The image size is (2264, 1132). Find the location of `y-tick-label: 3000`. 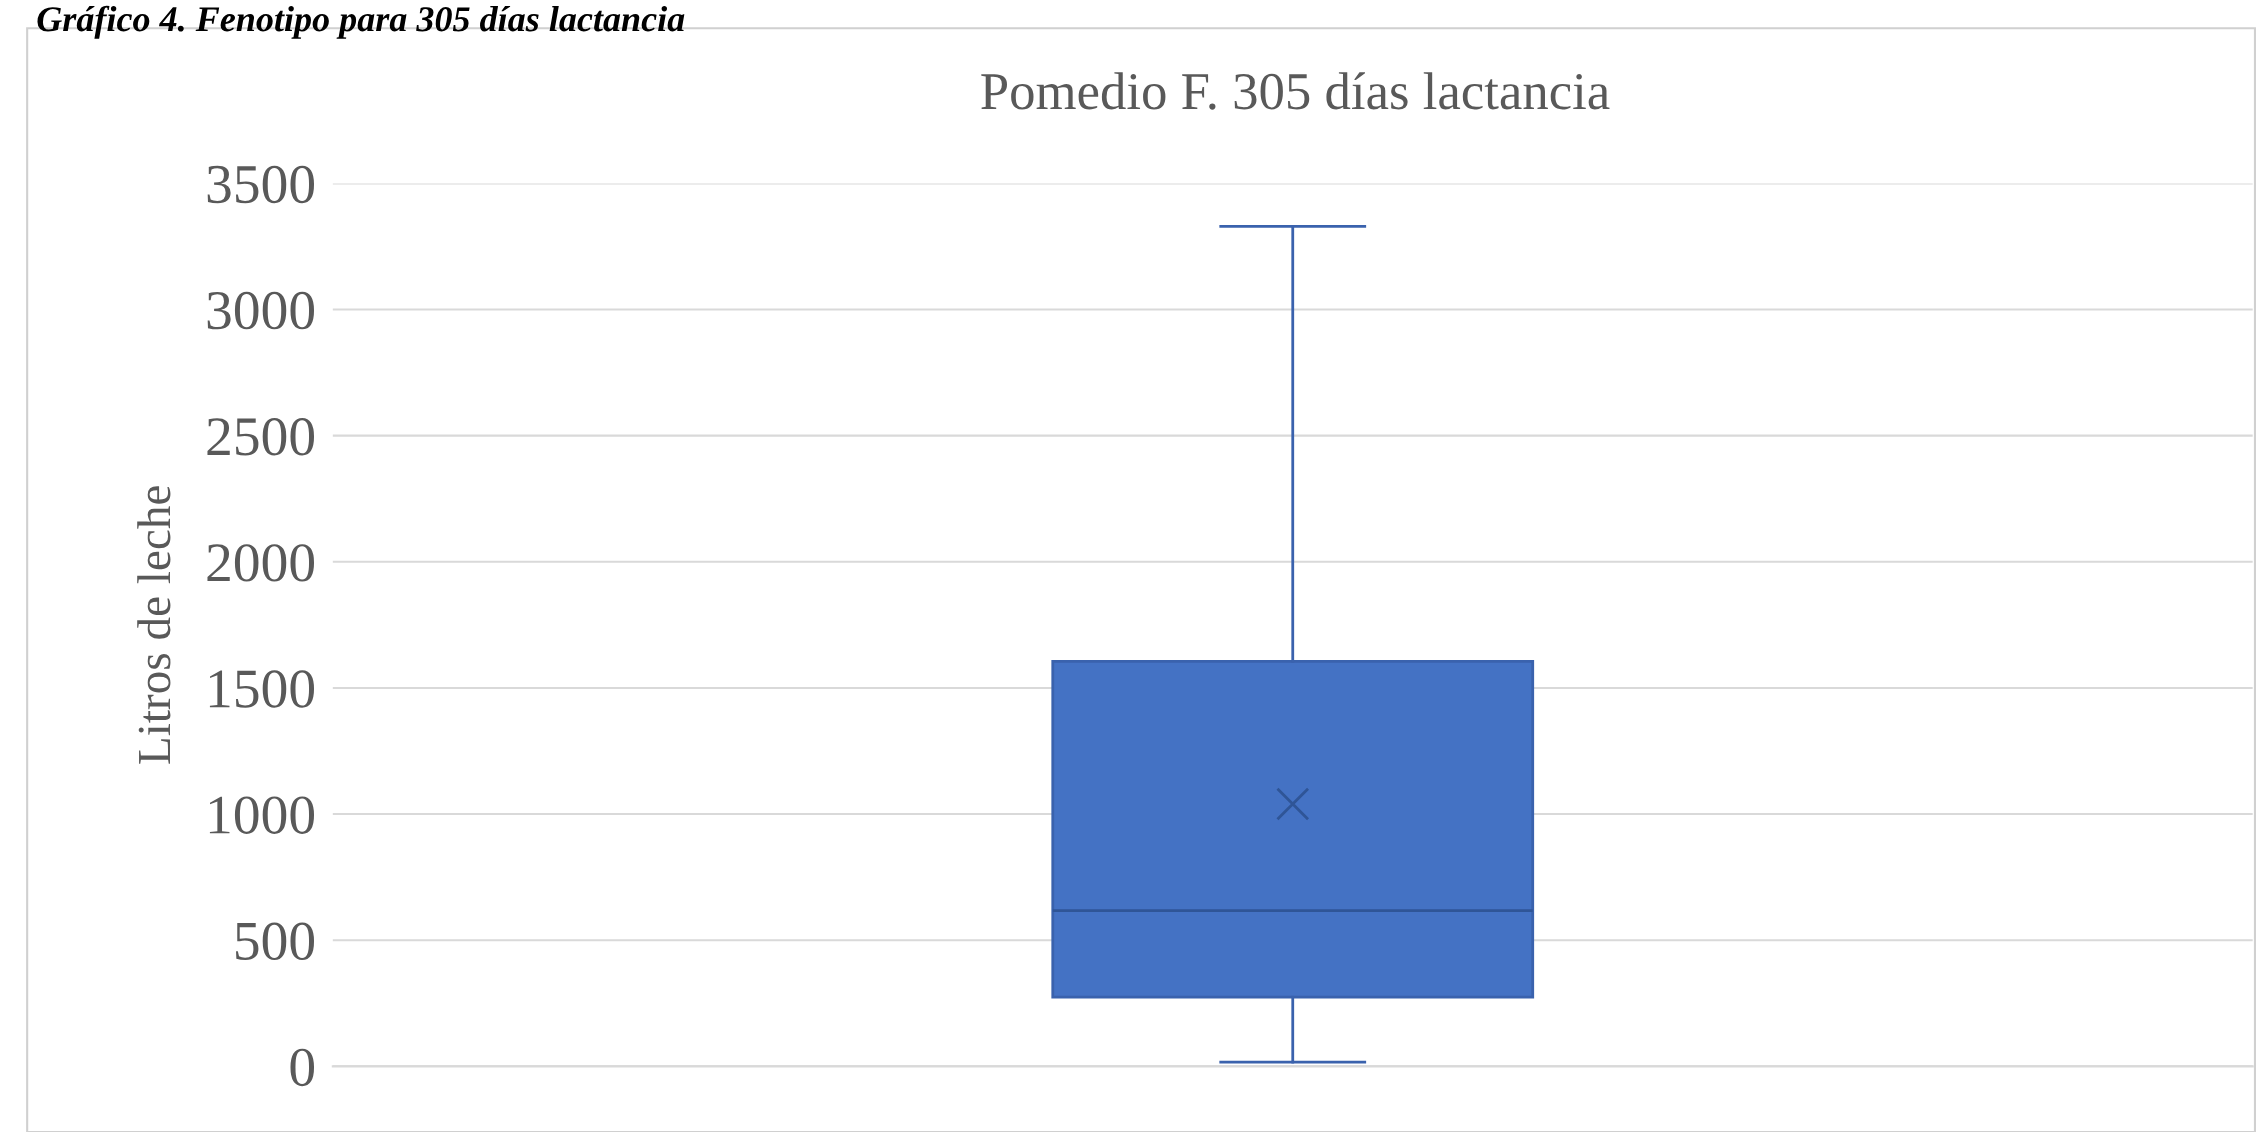

y-tick-label: 3000 is located at coordinates (261, 310).